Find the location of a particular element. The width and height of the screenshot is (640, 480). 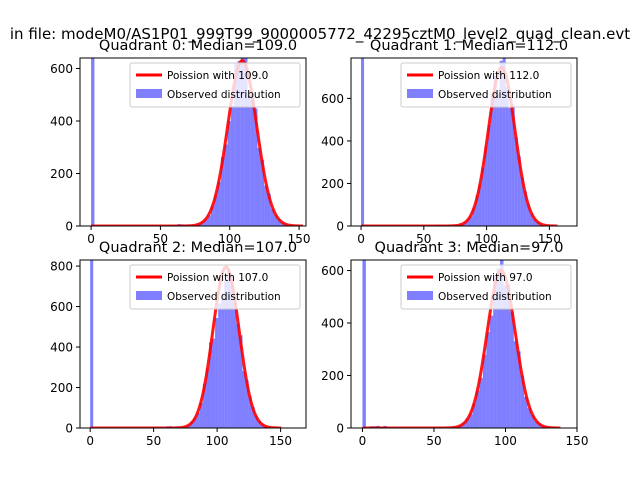

legend: Poission with 112.0 Observed distribution is located at coordinates (486, 85).